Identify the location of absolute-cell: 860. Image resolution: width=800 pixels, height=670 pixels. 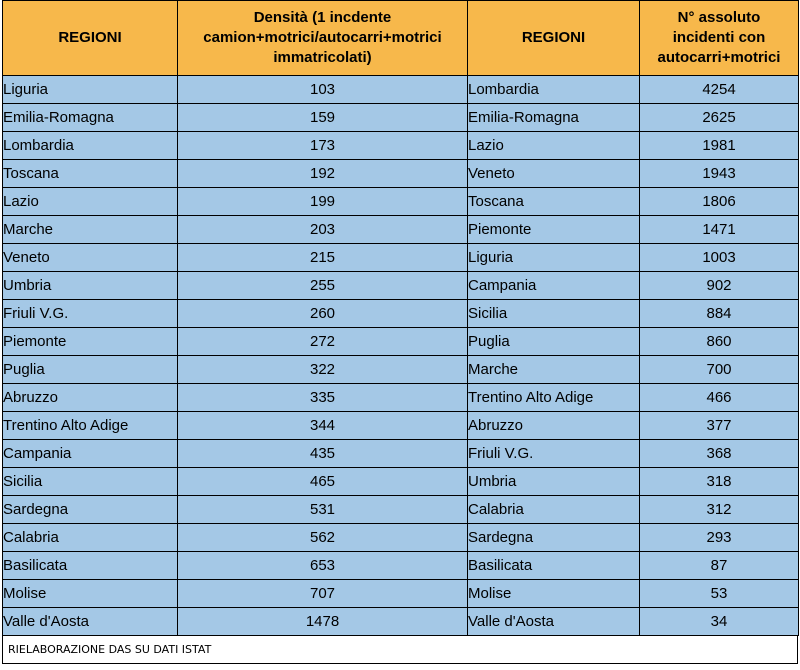
(719, 341).